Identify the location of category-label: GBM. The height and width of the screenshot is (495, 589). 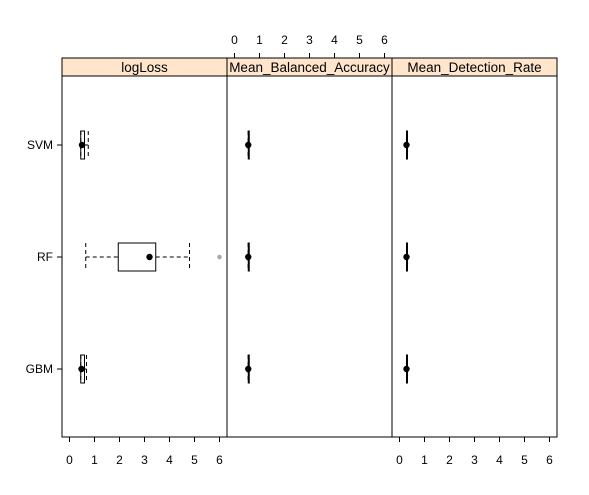
(39, 369).